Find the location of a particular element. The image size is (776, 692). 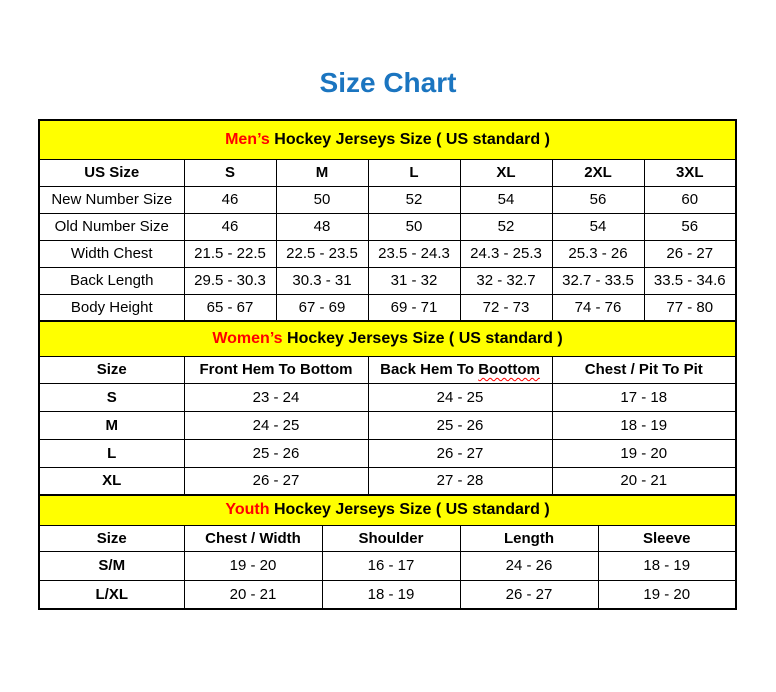

table-row: S/M 19 - 20 16 - 17 24 - 26 18 - 19 is located at coordinates (387, 565).